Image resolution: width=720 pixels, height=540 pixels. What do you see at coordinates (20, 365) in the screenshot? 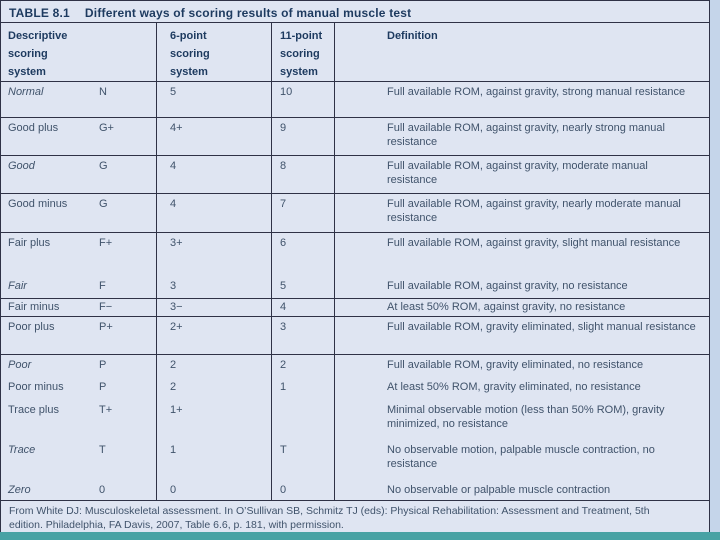
I see `grade-name-cell: Poor` at bounding box center [20, 365].